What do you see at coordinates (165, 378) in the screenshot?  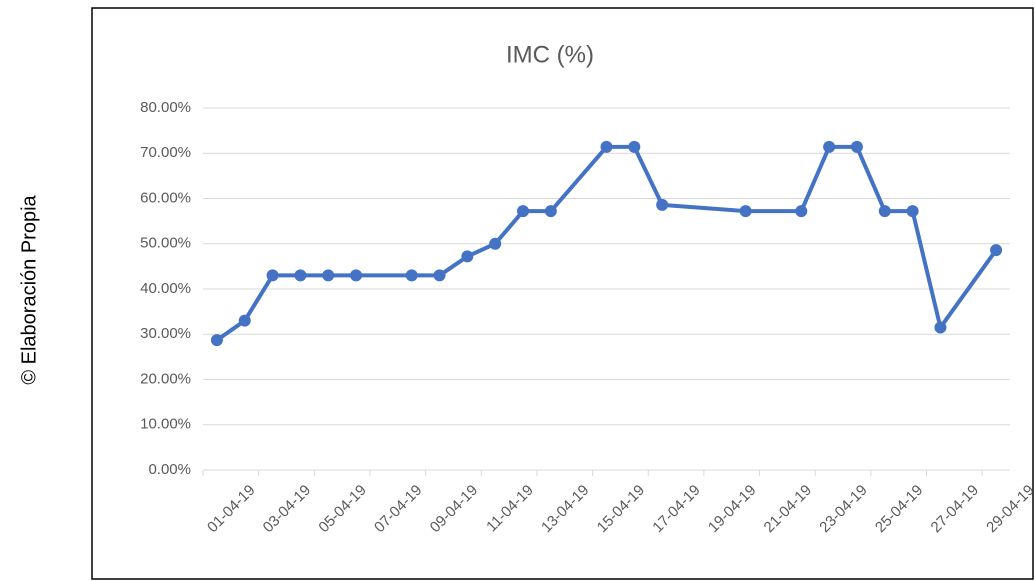 I see `y-tick-label: 20.00%` at bounding box center [165, 378].